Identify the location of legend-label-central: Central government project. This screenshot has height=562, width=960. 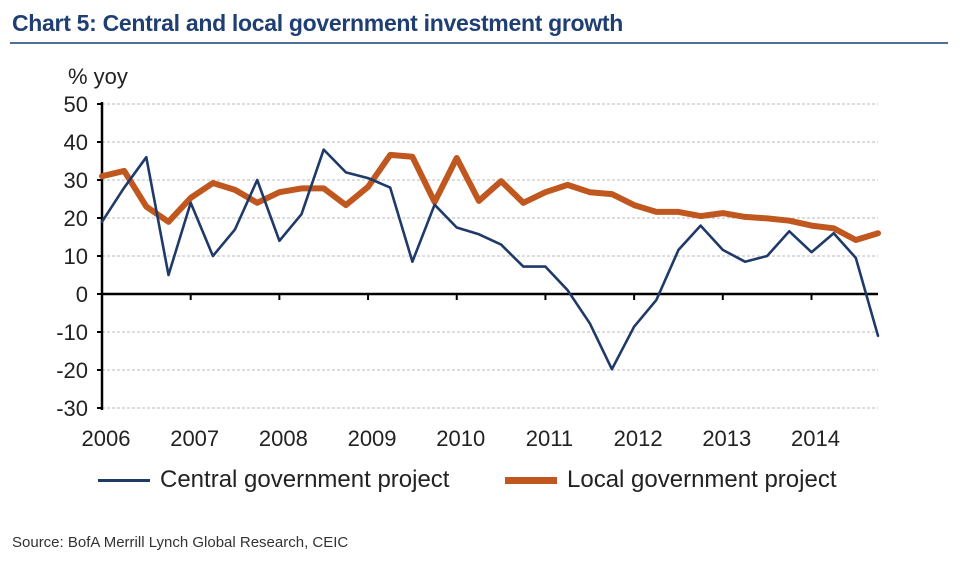
(305, 479).